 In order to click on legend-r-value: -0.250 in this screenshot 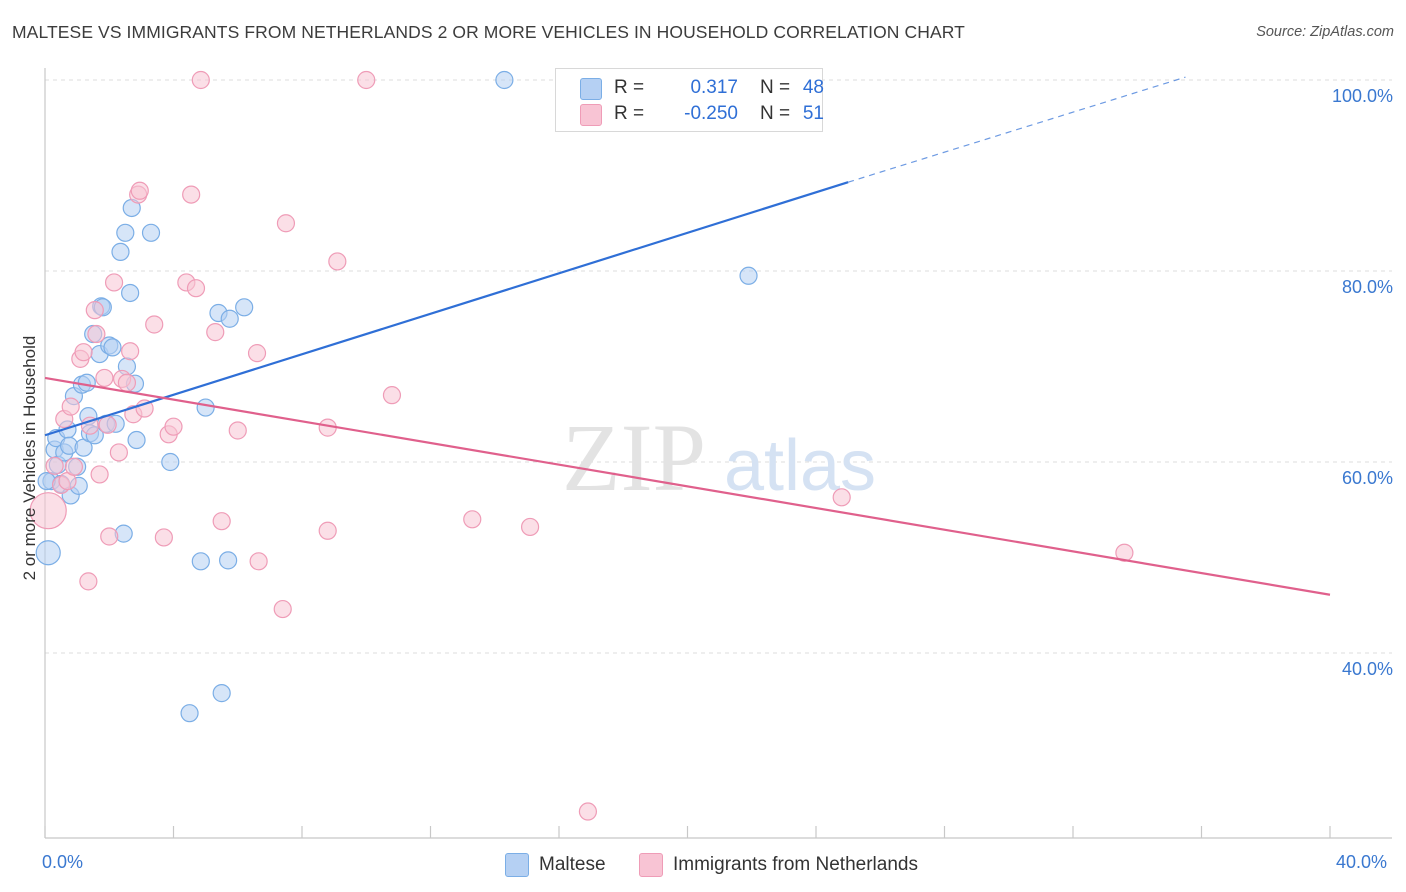, I will do `click(711, 113)`.